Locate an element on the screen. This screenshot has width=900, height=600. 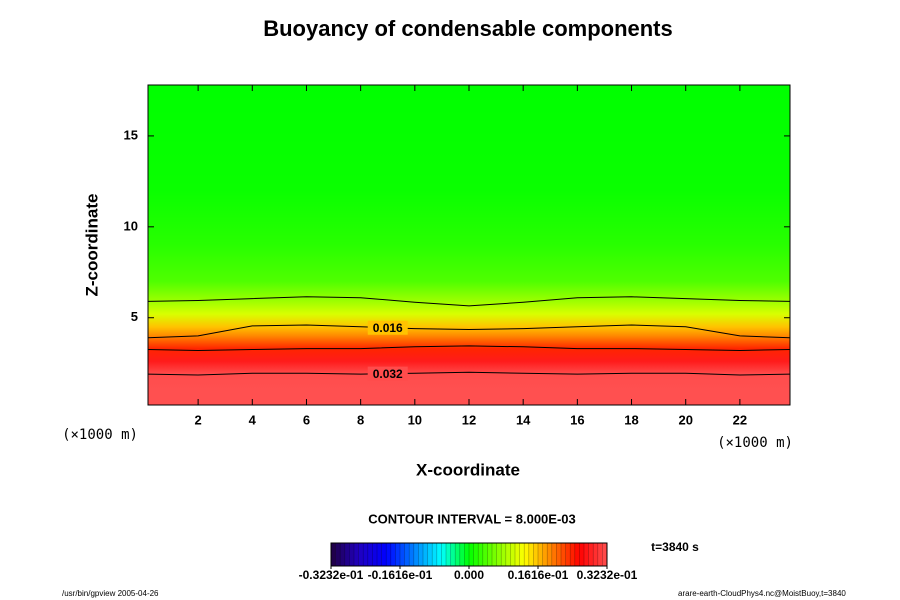
contour-label: 0.016 is located at coordinates (388, 328).